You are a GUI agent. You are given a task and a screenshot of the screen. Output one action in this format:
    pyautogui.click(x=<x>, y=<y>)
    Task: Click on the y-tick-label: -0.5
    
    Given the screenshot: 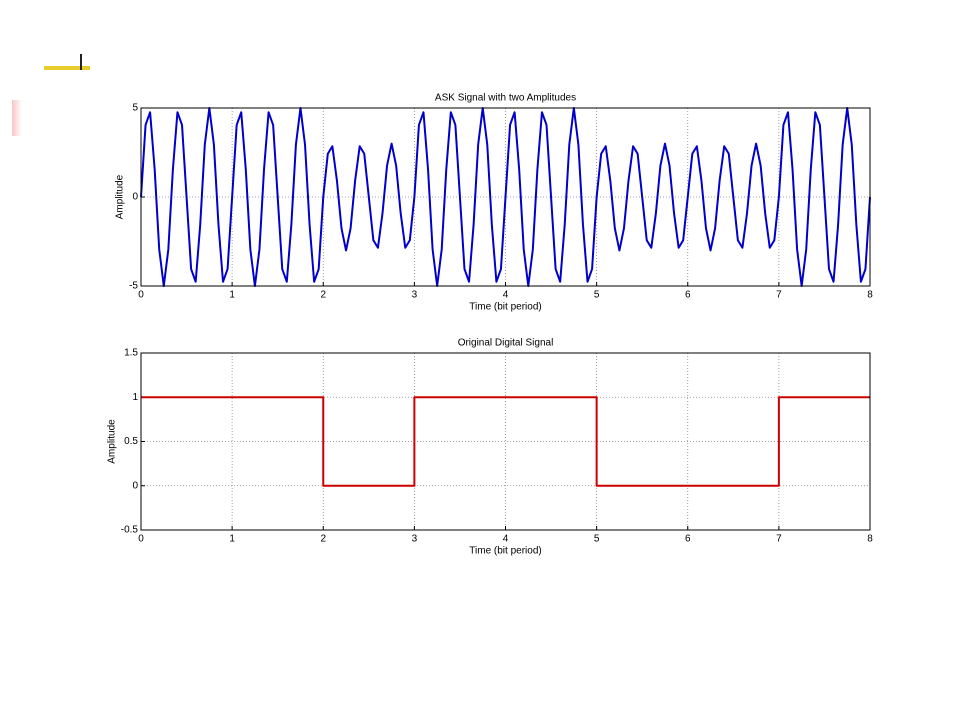 What is the action you would take?
    pyautogui.click(x=130, y=530)
    